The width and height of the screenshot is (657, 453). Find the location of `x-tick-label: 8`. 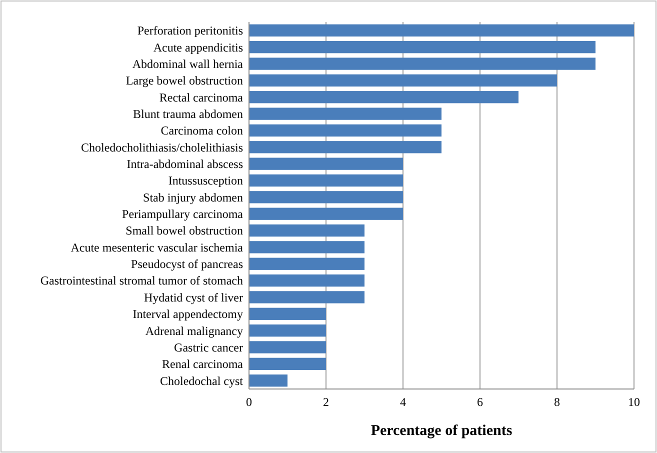

x-tick-label: 8 is located at coordinates (557, 402).